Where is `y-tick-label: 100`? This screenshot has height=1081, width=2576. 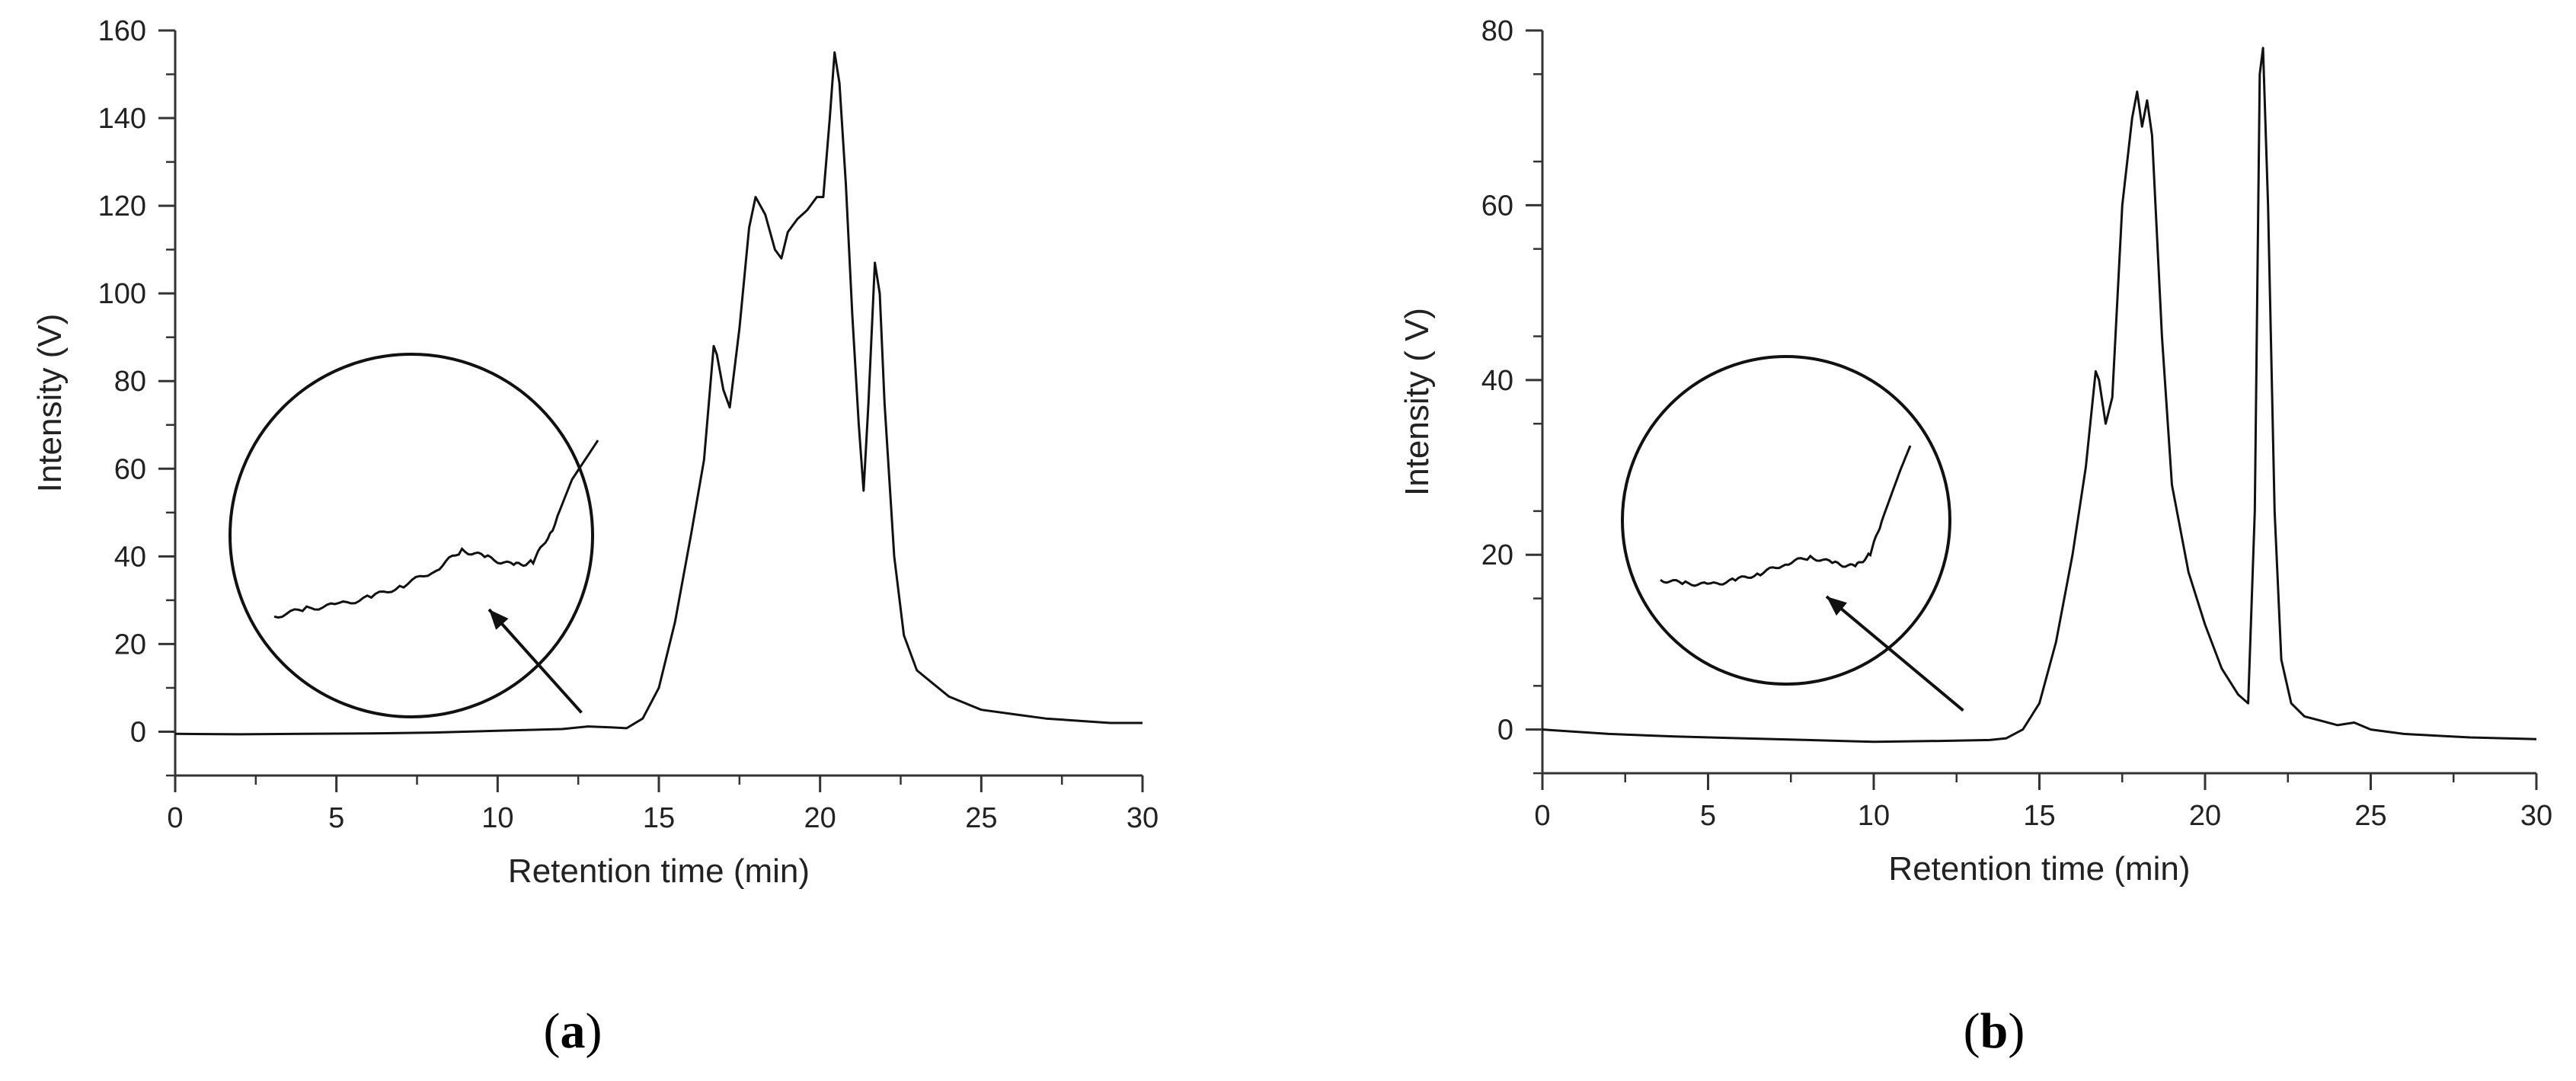
y-tick-label: 100 is located at coordinates (122, 294).